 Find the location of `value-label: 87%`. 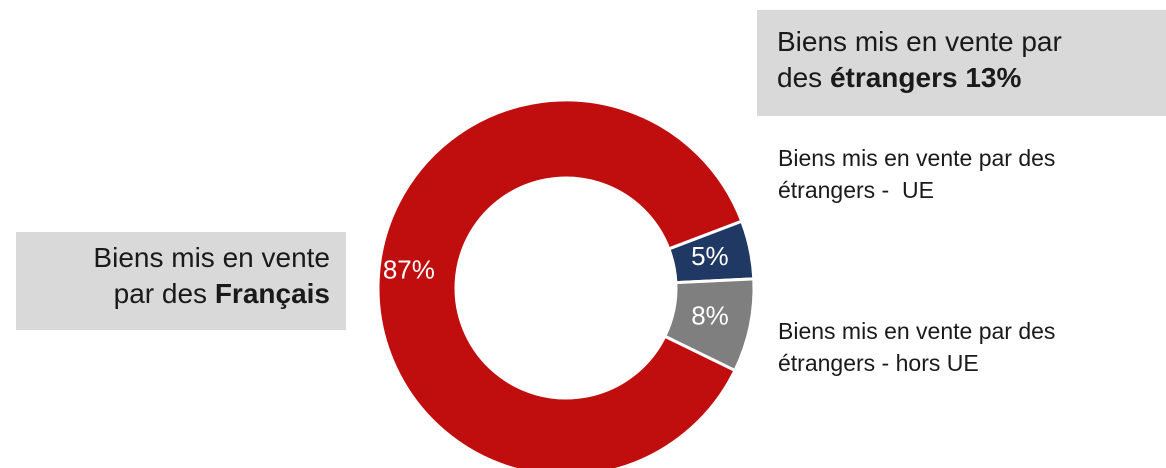

value-label: 87% is located at coordinates (409, 269).